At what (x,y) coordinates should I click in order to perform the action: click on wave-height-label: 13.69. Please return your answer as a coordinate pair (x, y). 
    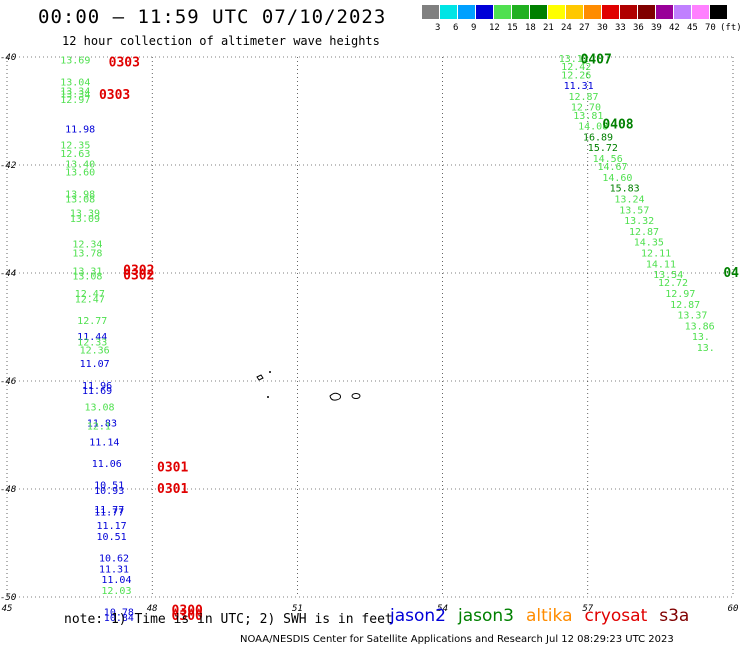
    Looking at the image, I should click on (75, 61).